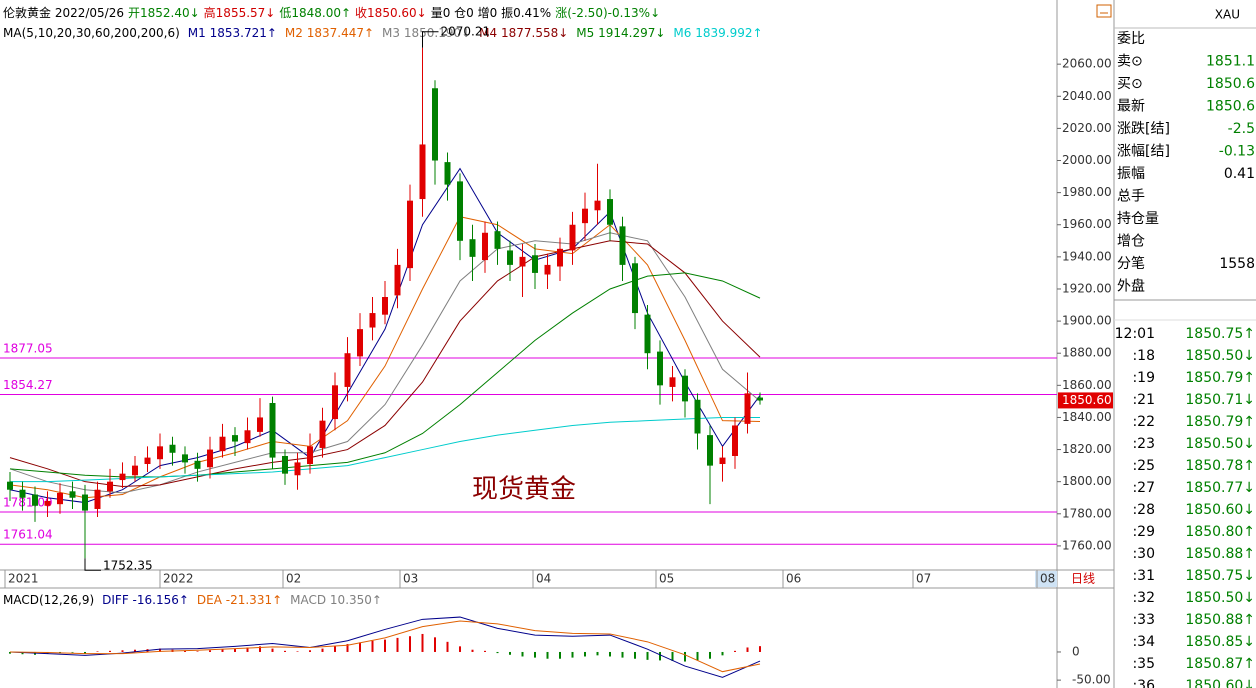 This screenshot has width=1256, height=688. I want to click on x-tick-label: 2021, so click(23, 579).